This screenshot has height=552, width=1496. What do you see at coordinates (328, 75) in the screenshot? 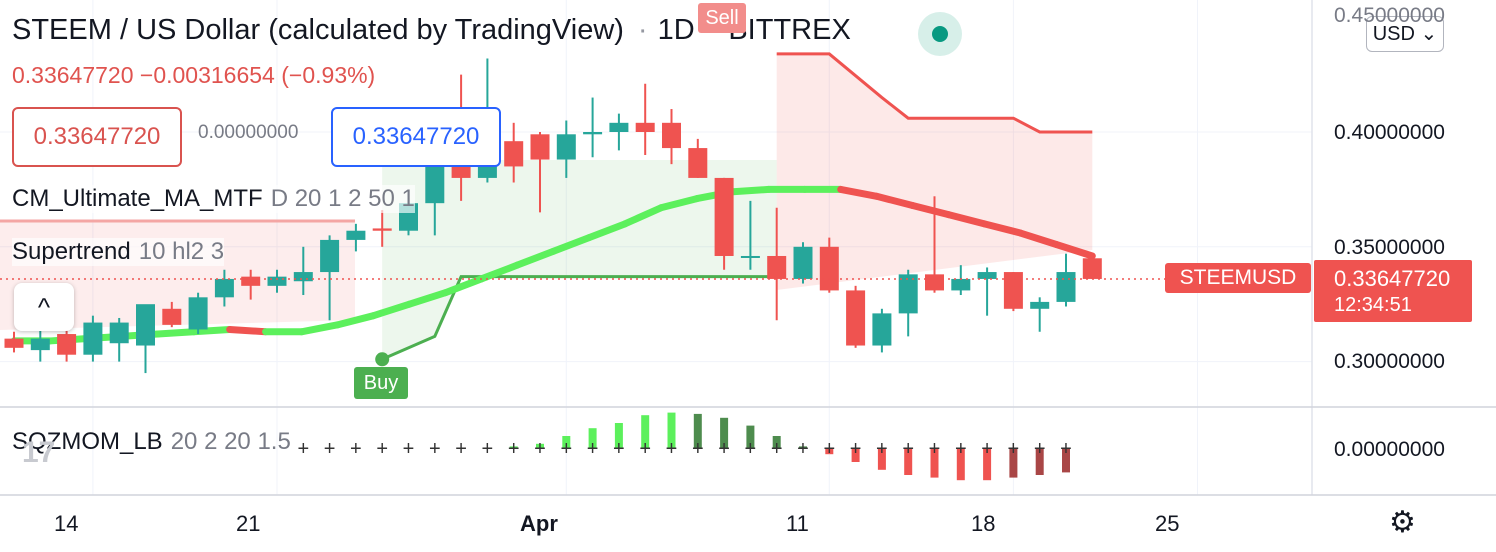
I see `price-change-pct: (−0.93%)` at bounding box center [328, 75].